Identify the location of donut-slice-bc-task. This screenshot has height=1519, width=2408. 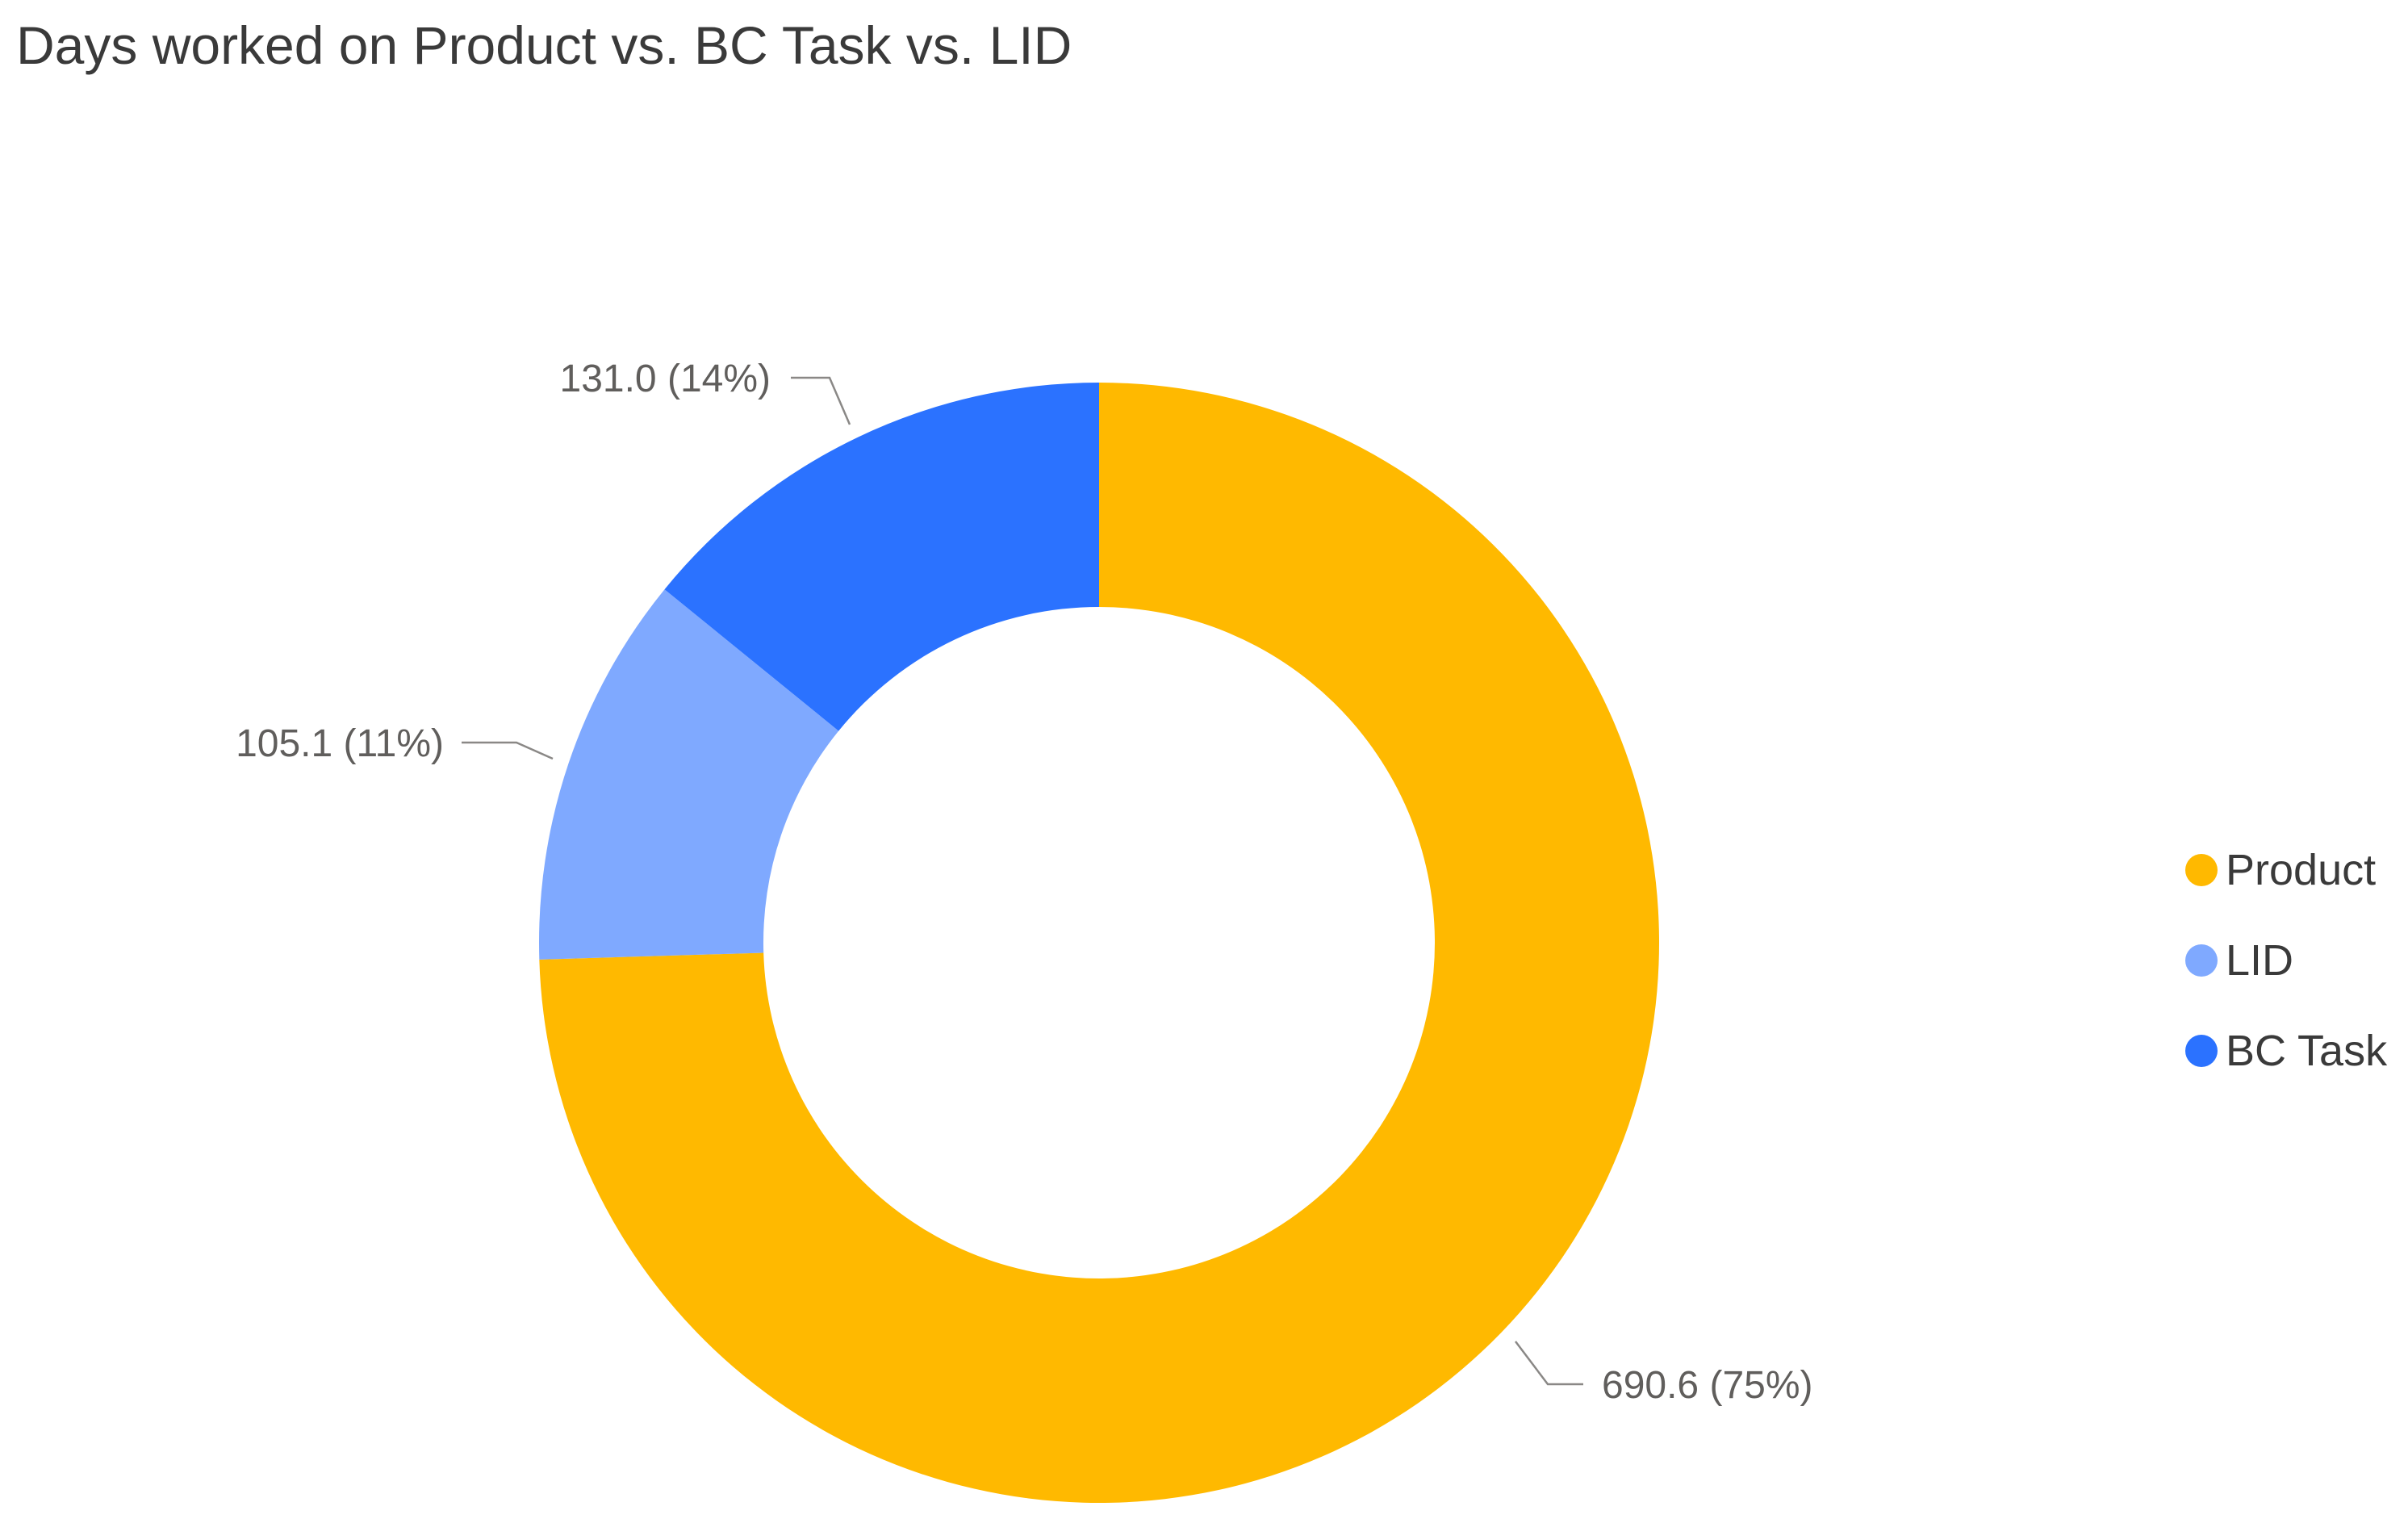
(881, 557).